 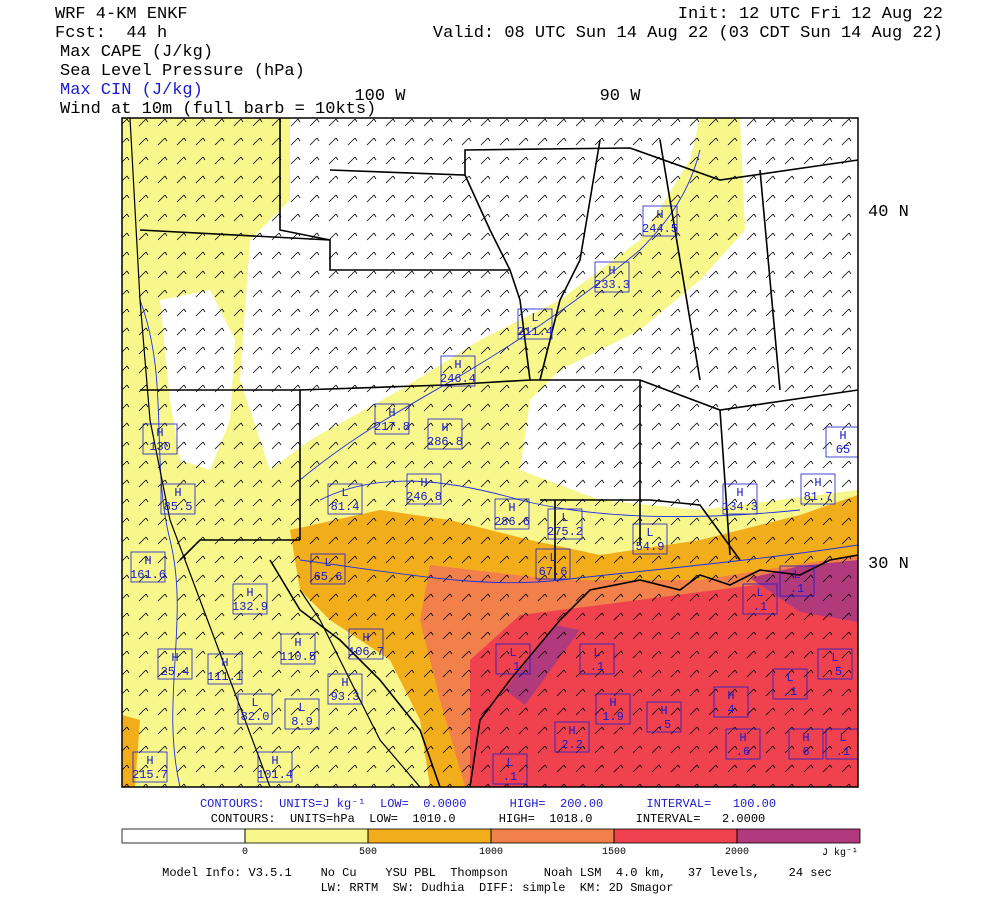 What do you see at coordinates (810, 14) in the screenshot?
I see `init-time: Init: 12 UTC Fri 12 Aug 22` at bounding box center [810, 14].